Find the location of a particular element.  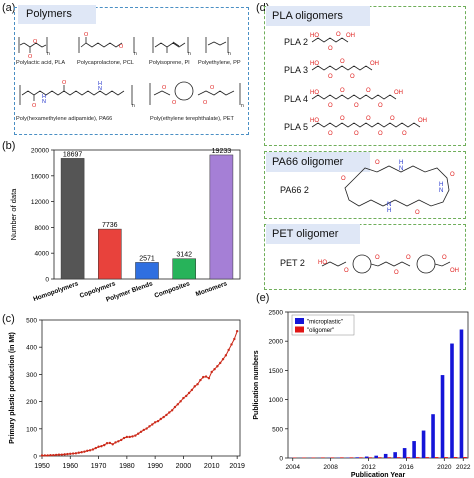

y-tick-label: 16000 is located at coordinates (40, 176).